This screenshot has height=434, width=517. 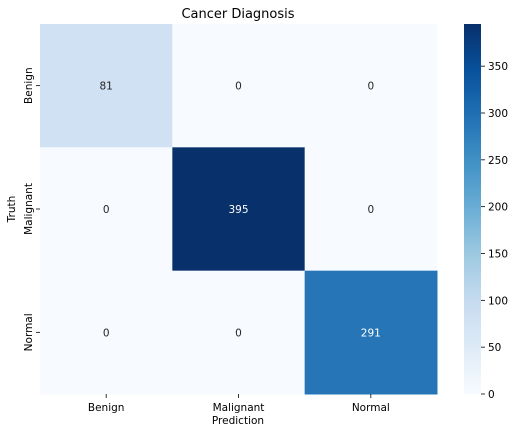 I want to click on y-axis-label: Truth, so click(x=12, y=210).